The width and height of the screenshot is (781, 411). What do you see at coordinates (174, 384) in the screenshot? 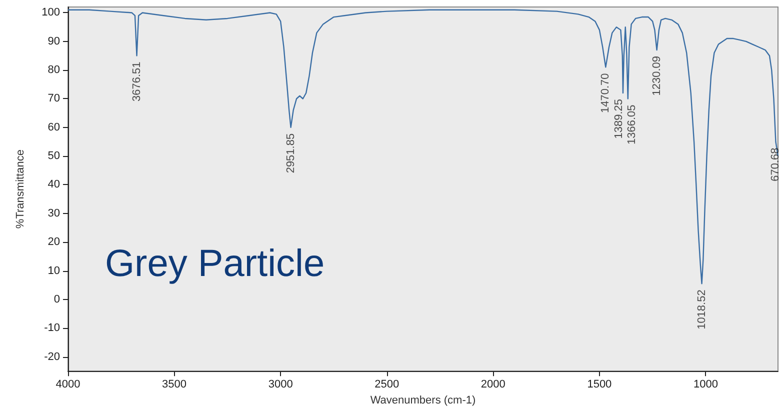
I see `x-tick-label: 3500` at bounding box center [174, 384].